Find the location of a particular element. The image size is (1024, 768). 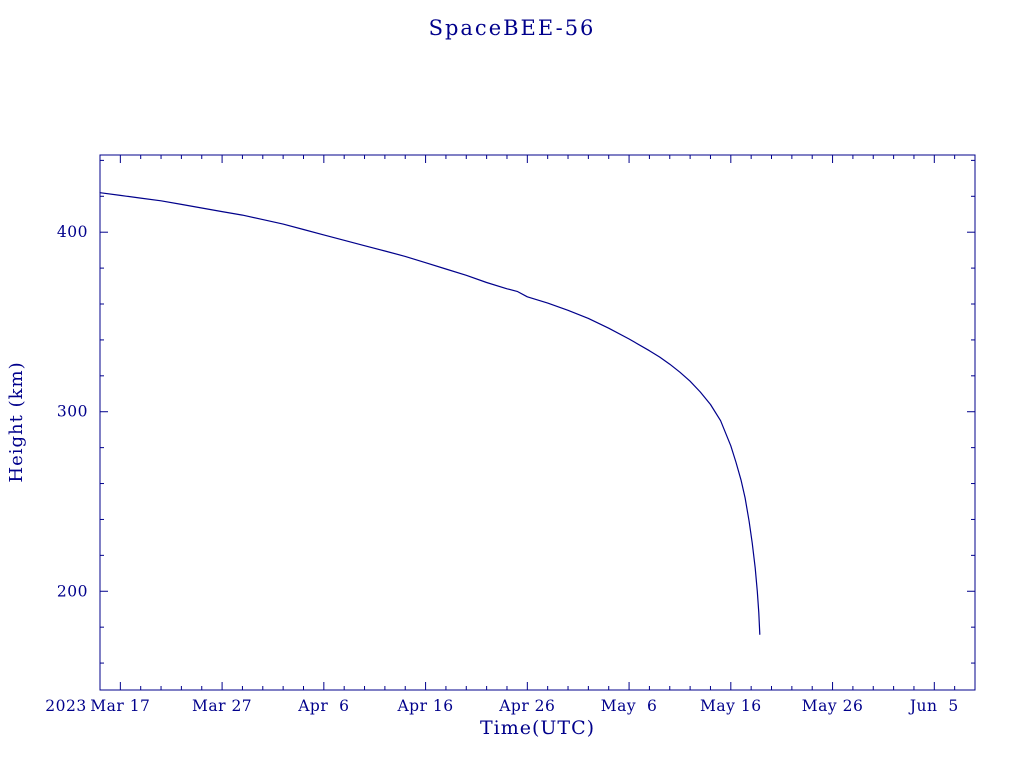

x-tick-label: Apr 16 is located at coordinates (424, 706).